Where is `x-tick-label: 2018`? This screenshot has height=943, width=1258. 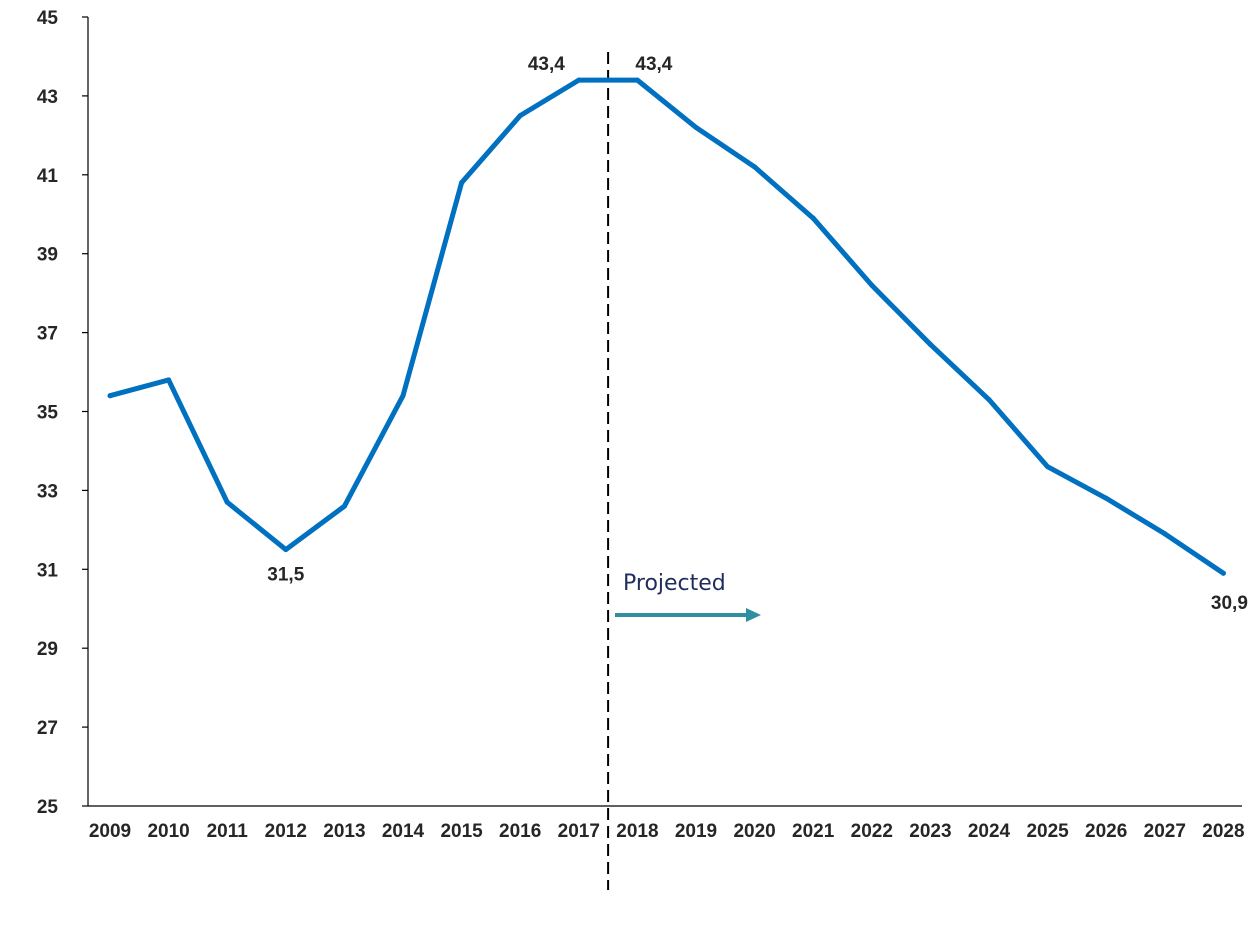 x-tick-label: 2018 is located at coordinates (637, 831).